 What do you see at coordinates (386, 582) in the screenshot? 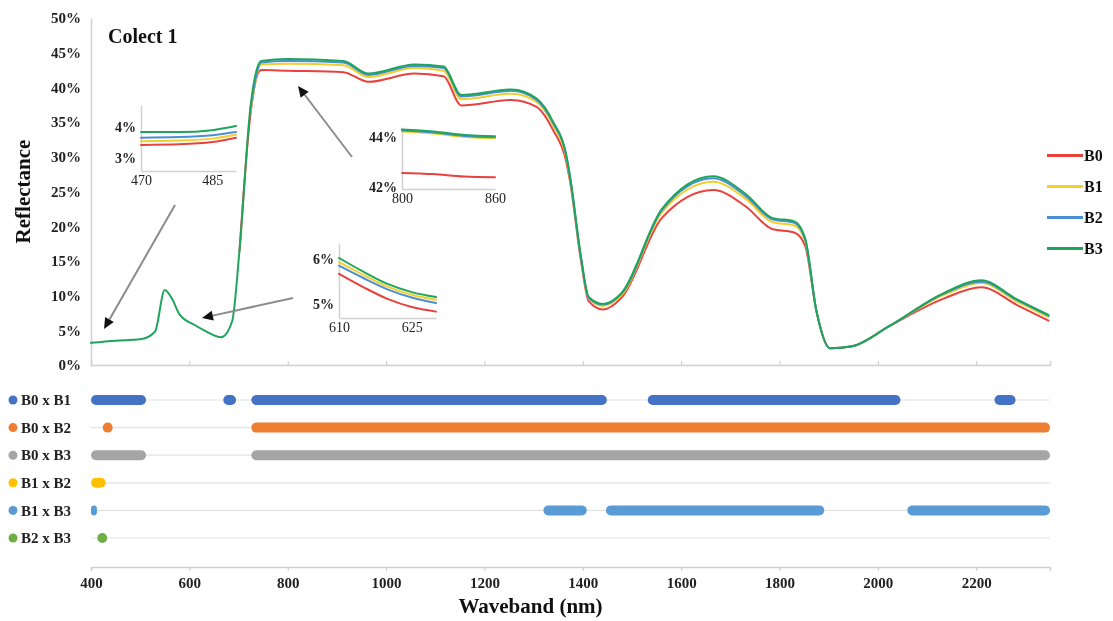
I see `x-tick-label: 1000` at bounding box center [386, 582].